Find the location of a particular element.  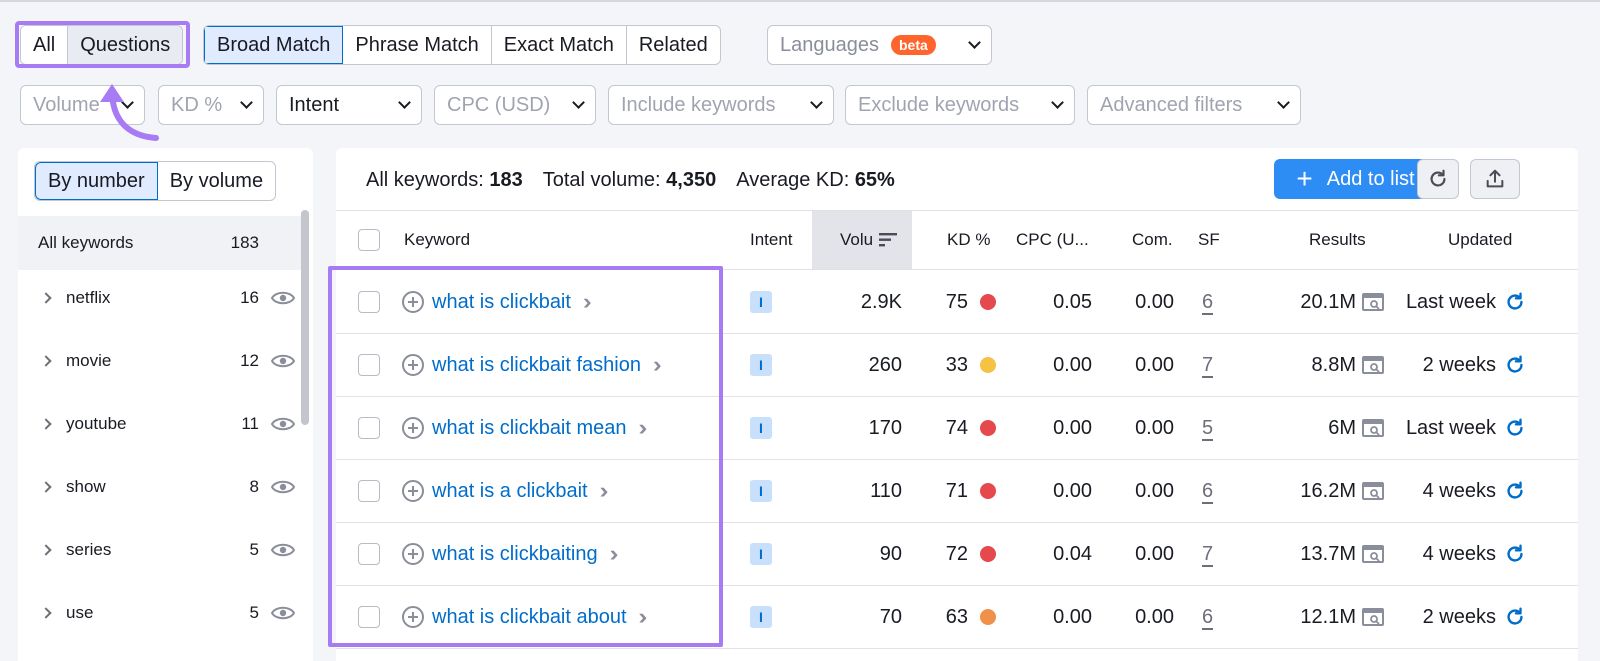

filter-cpc: CPC (USD) is located at coordinates (515, 105).